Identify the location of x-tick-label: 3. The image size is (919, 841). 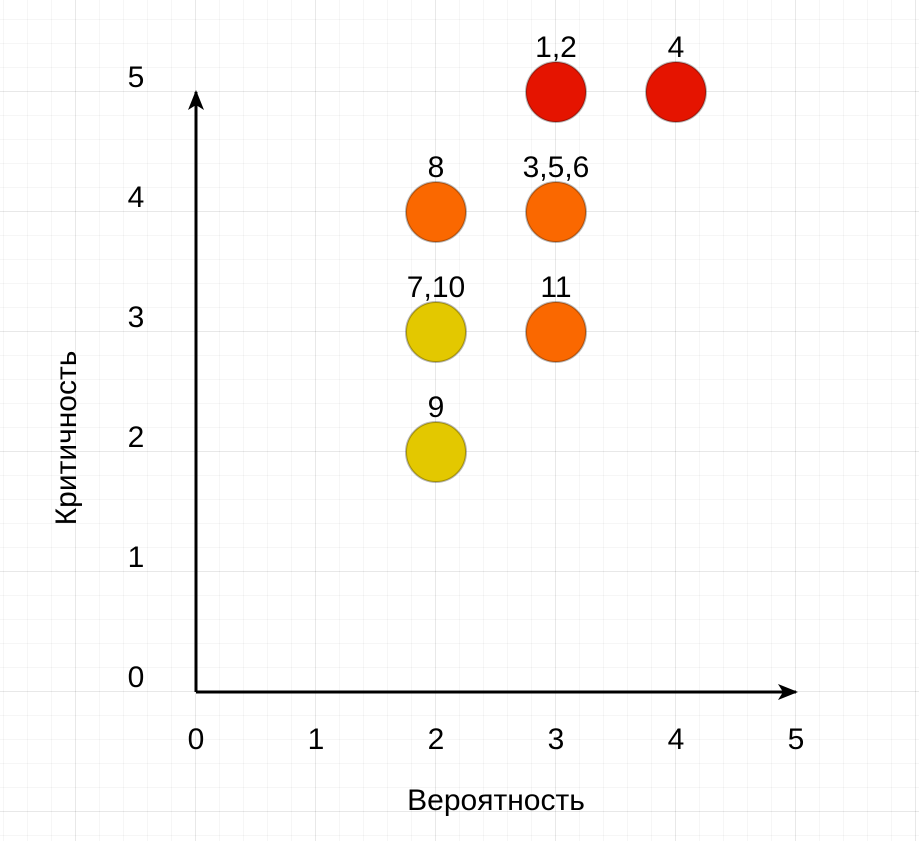
(556, 739).